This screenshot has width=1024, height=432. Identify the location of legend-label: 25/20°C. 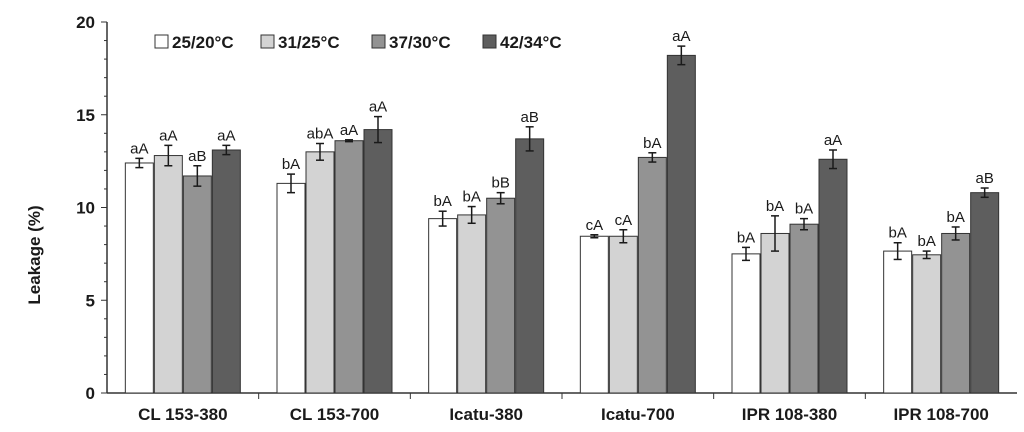
(203, 42).